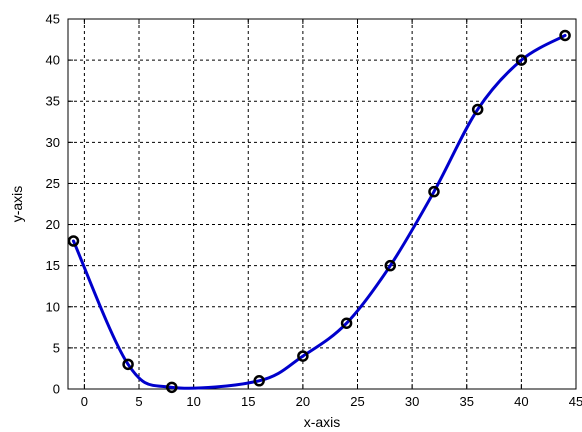  I want to click on y-tick-label: 10, so click(53, 306).